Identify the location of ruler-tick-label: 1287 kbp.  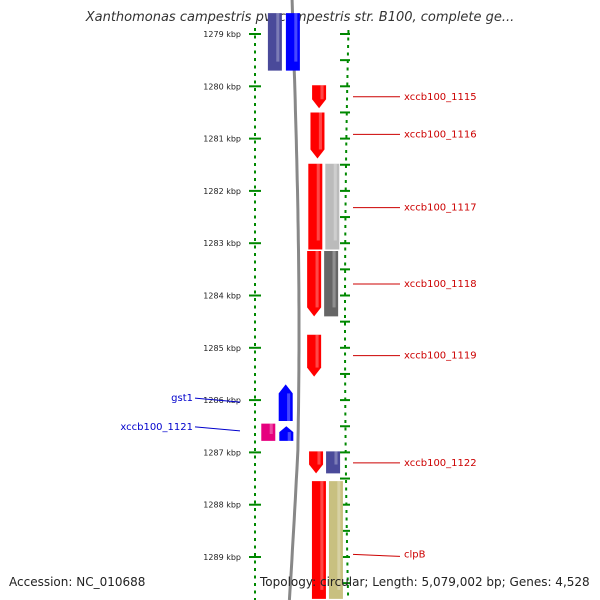
(222, 452).